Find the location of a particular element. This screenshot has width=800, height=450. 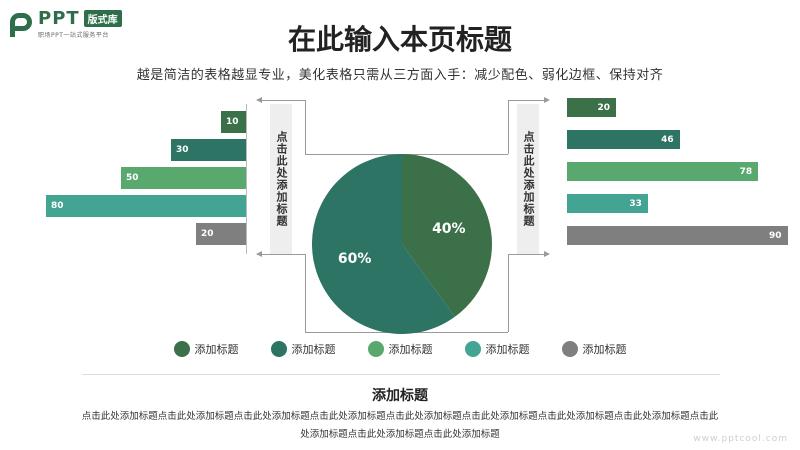

pie-slice-label: 60% is located at coordinates (354, 259).